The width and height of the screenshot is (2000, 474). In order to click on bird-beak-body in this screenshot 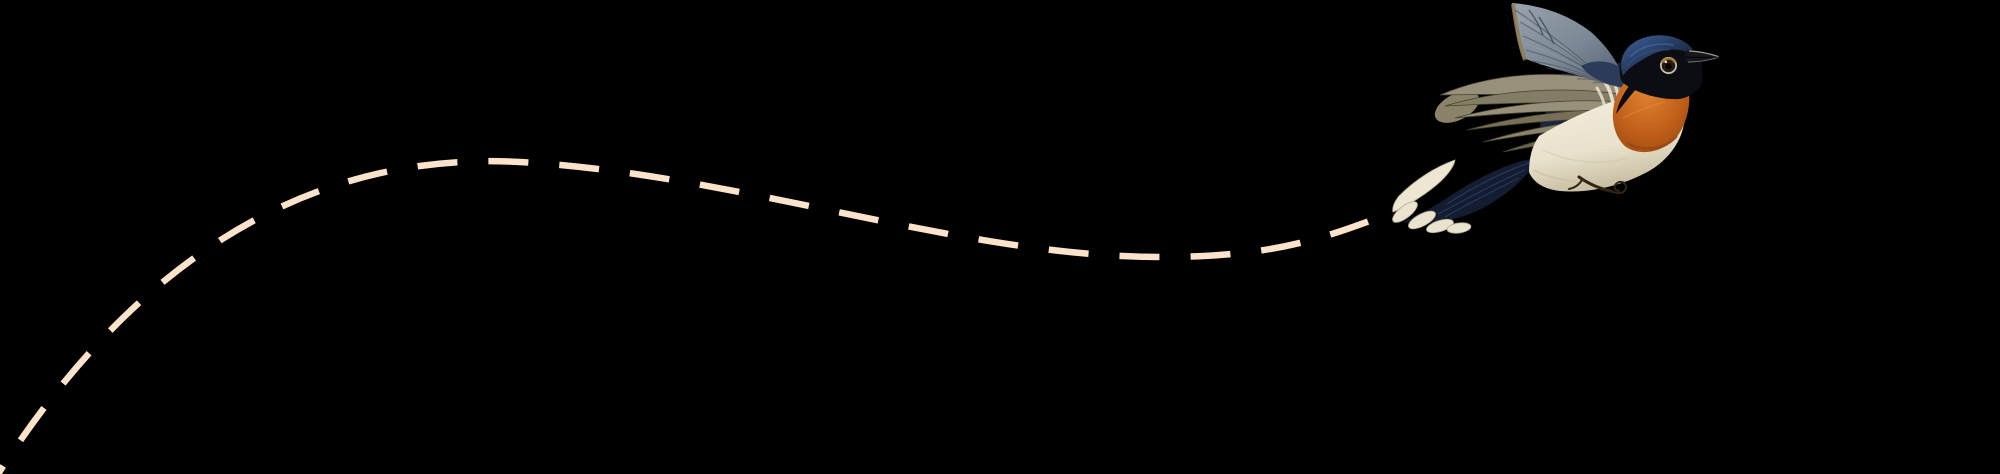, I will do `click(1702, 56)`.